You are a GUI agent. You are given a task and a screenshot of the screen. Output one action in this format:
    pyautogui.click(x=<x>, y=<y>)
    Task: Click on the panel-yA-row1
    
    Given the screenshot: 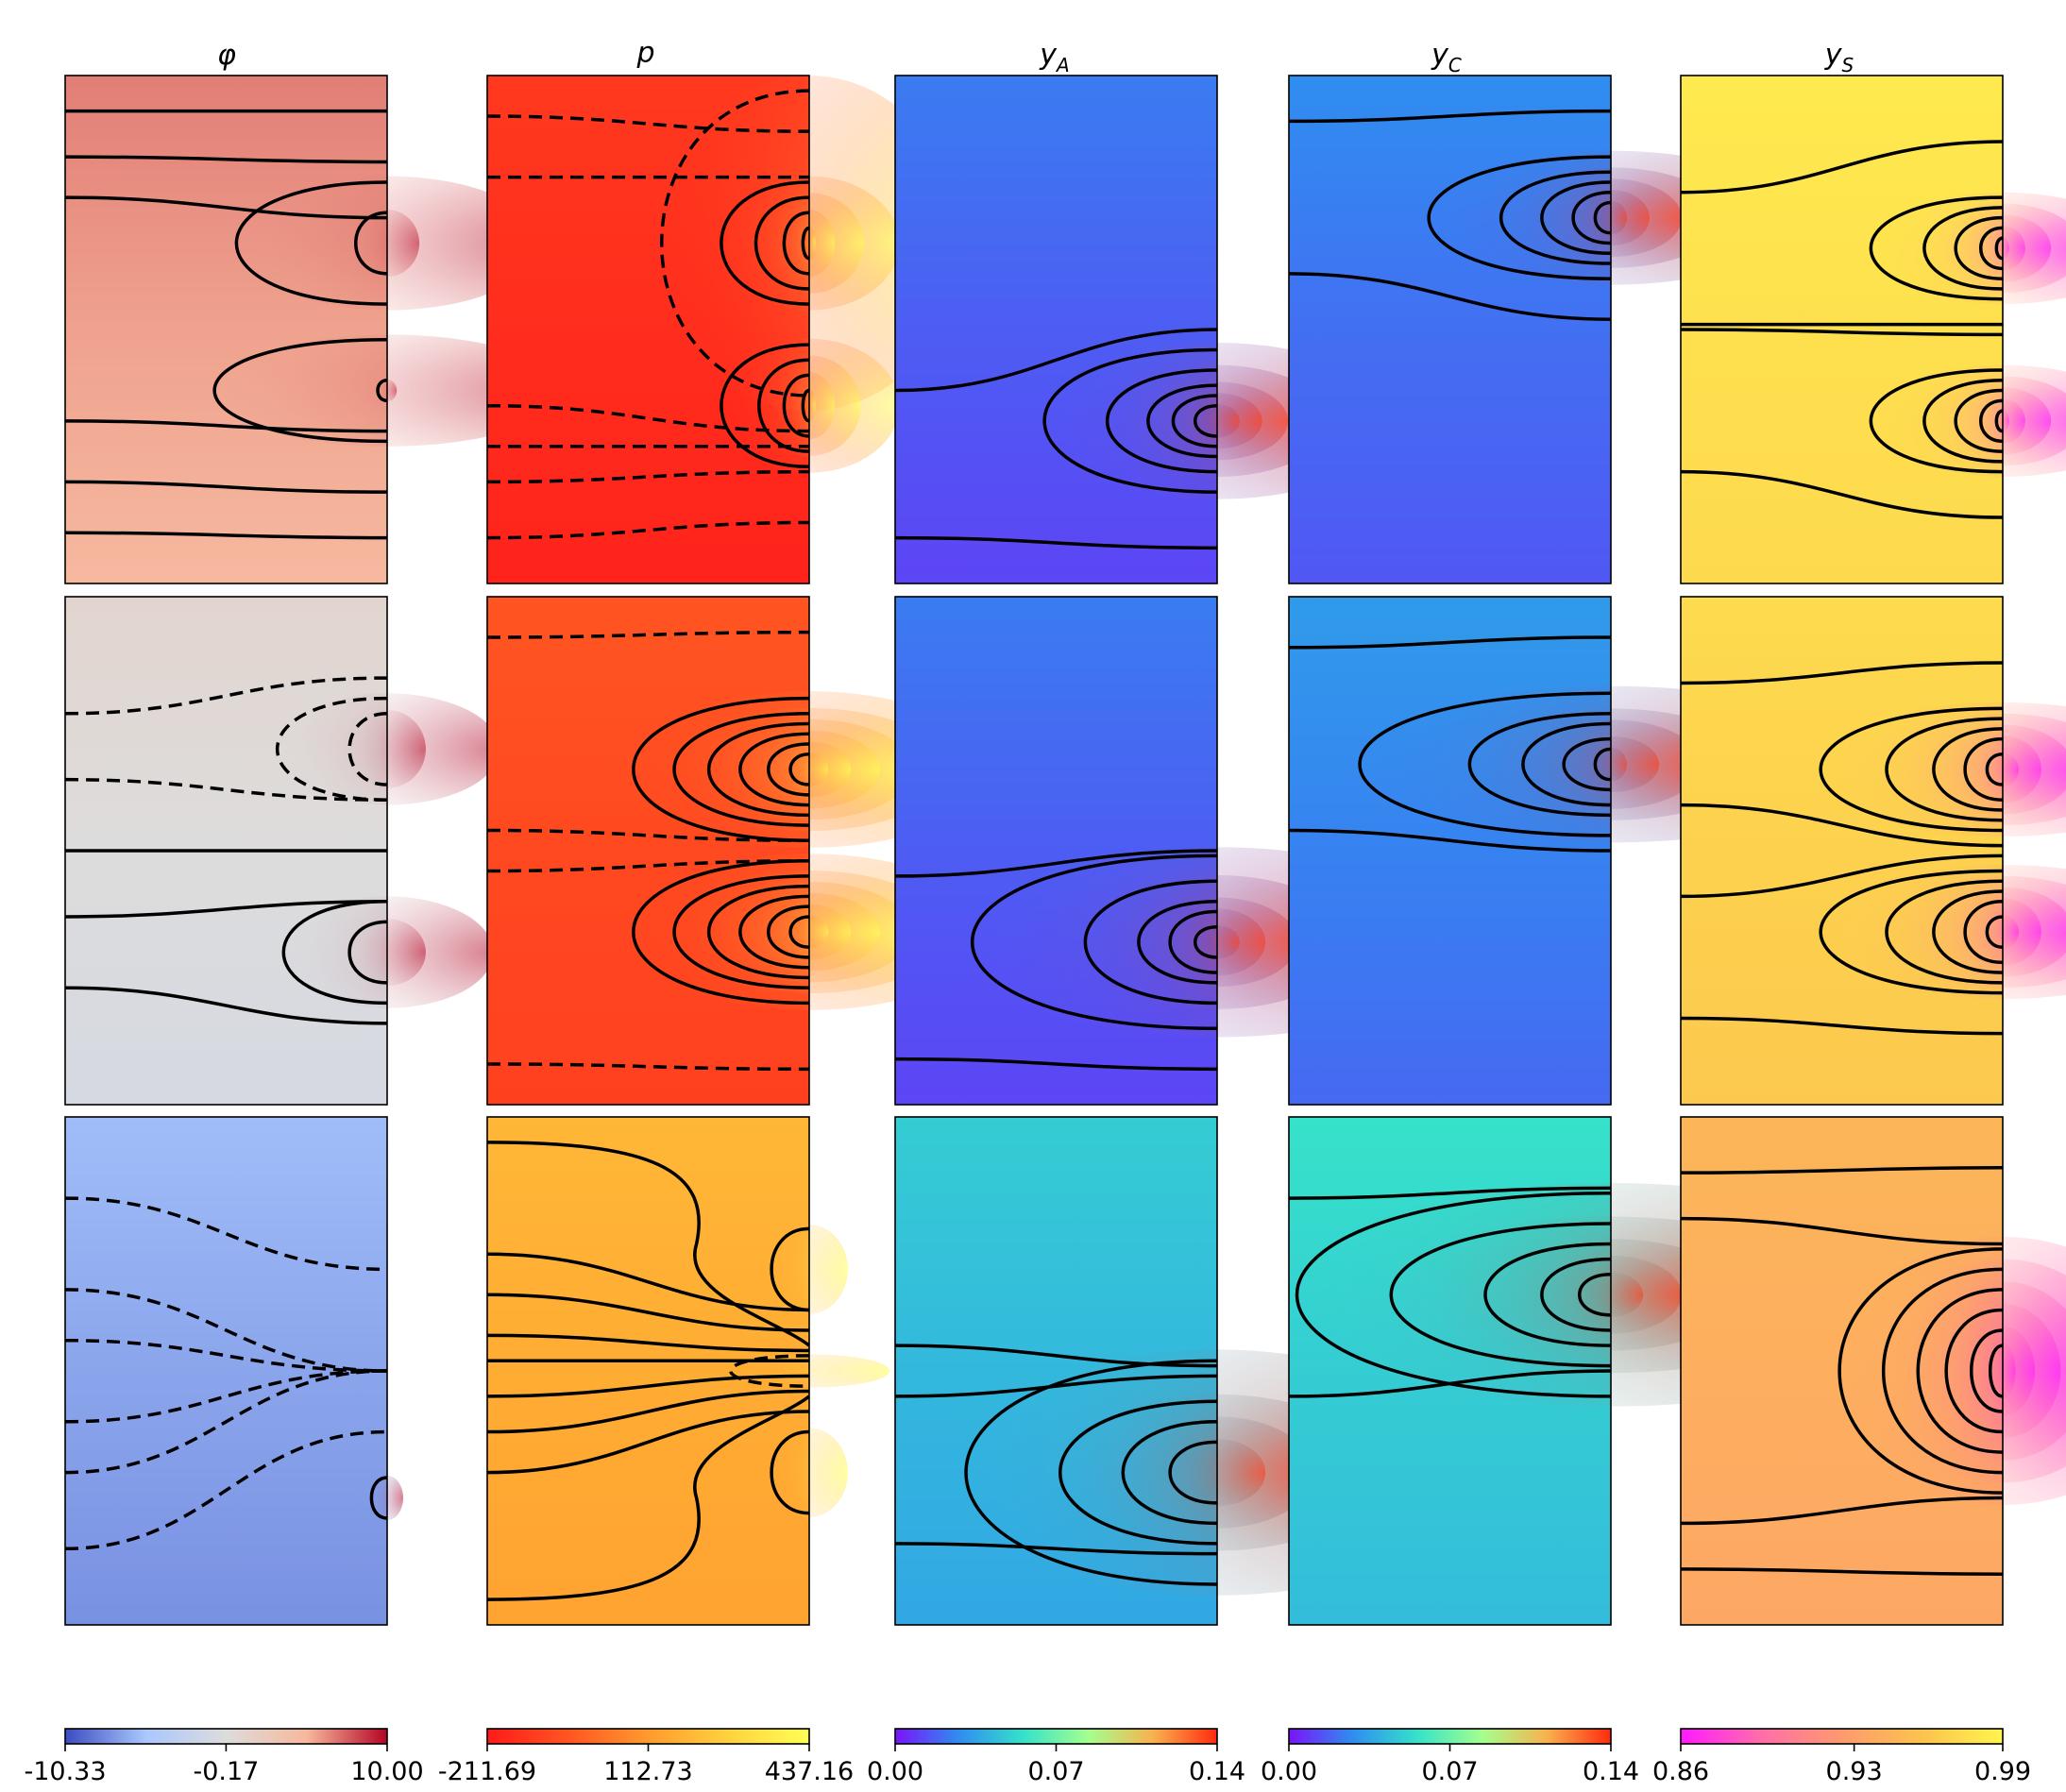 What is the action you would take?
    pyautogui.click(x=1144, y=330)
    